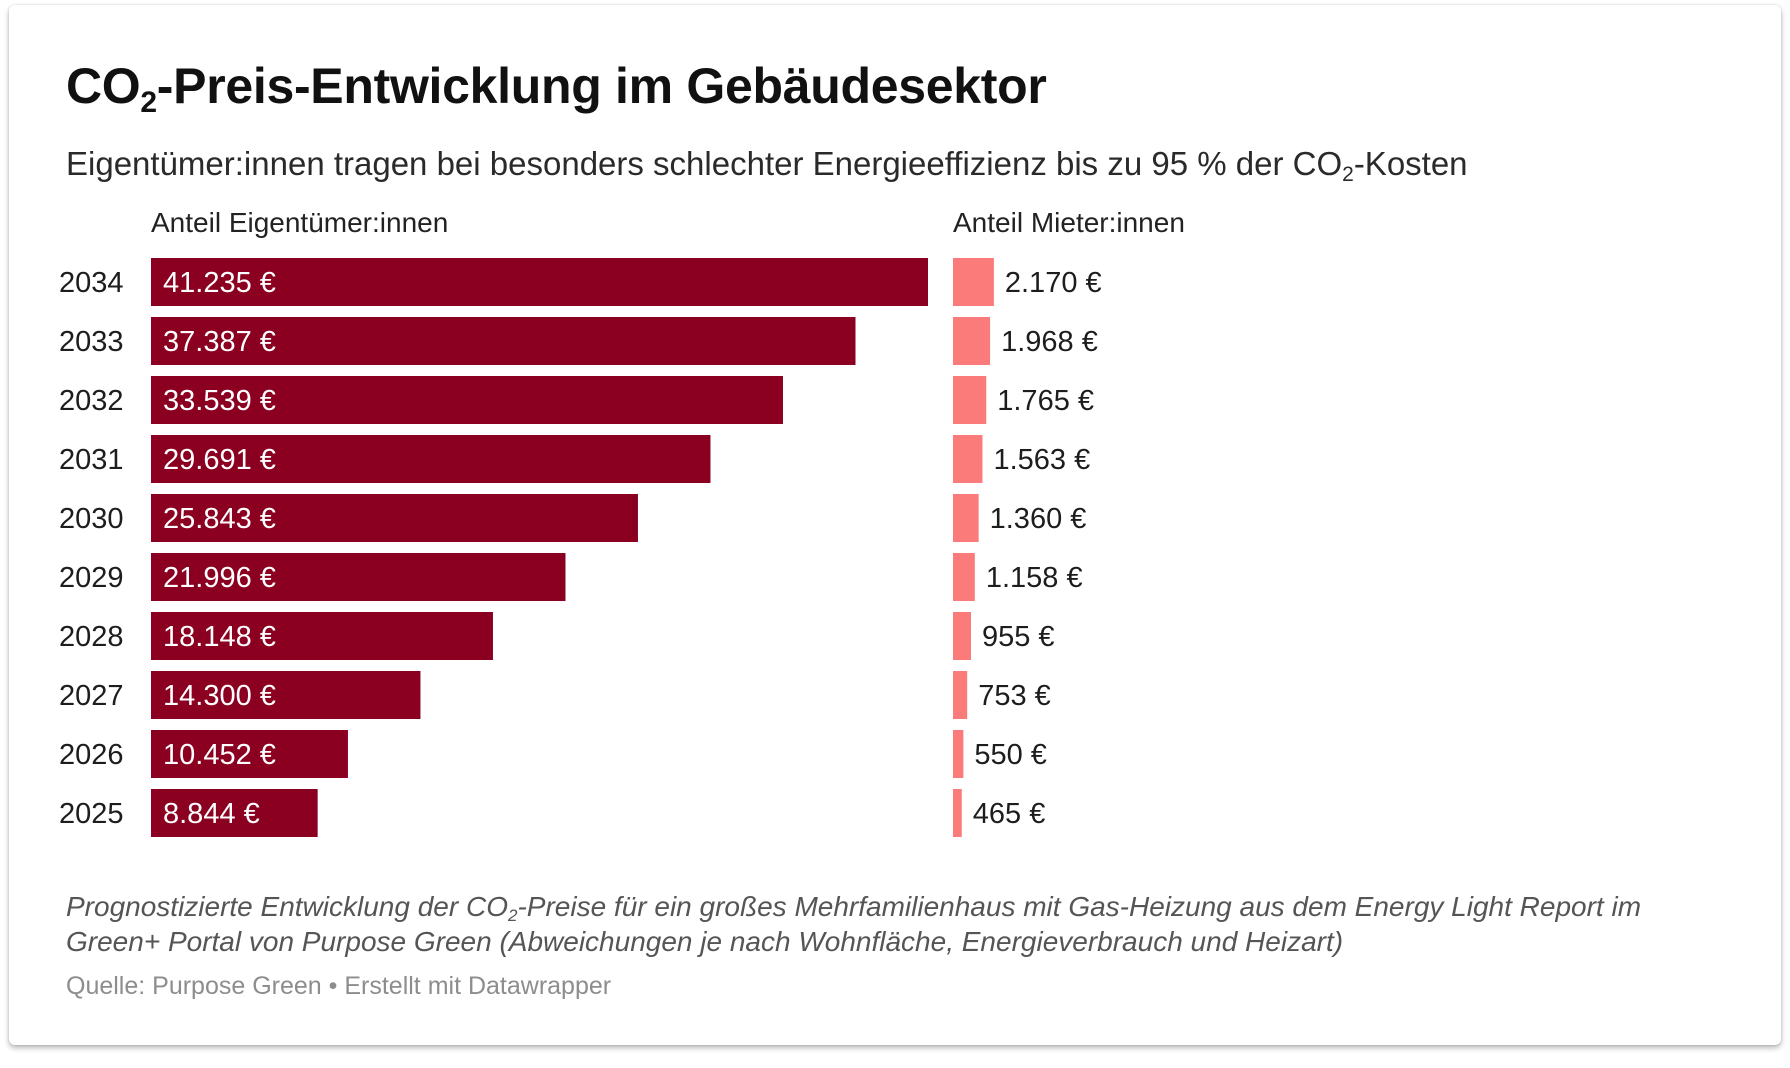 The width and height of the screenshot is (1790, 1068). Describe the element at coordinates (91, 578) in the screenshot. I see `year-label: 2029` at that location.